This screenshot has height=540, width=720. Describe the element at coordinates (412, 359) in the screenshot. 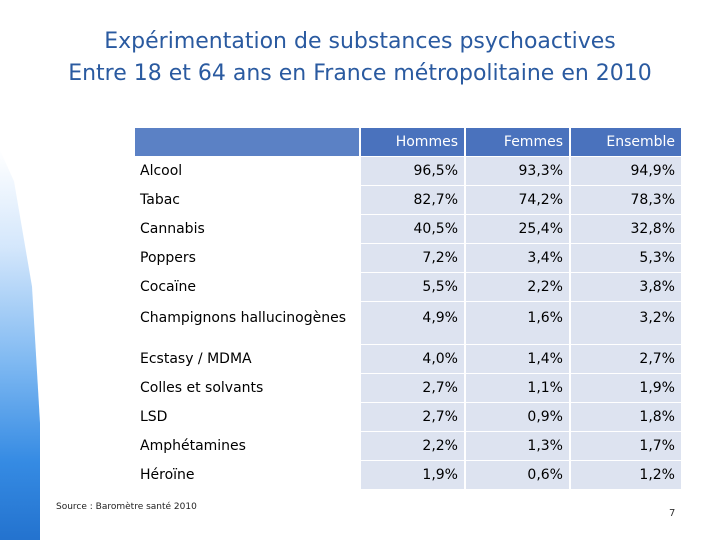

I see `cell-hommes: 4,0%` at that location.